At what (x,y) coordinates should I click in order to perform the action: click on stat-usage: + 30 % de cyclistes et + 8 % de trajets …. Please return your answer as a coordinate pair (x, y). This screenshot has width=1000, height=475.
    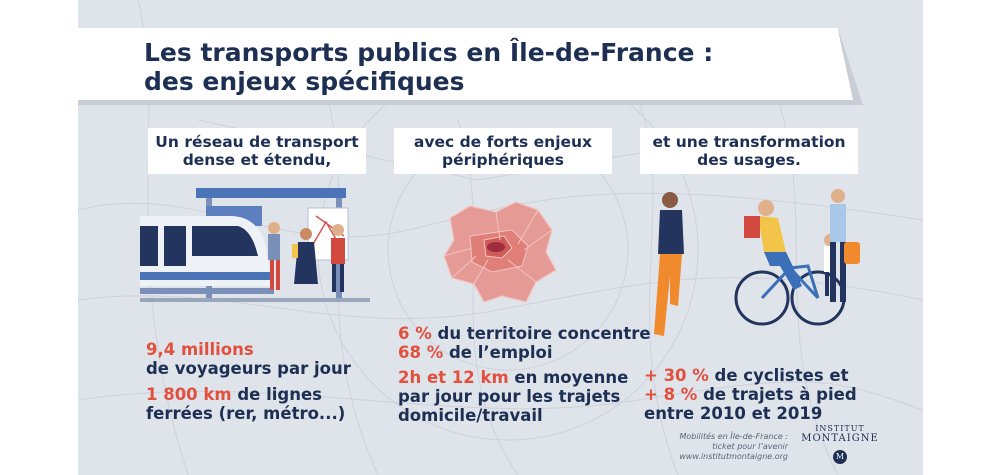
    Looking at the image, I should click on (750, 394).